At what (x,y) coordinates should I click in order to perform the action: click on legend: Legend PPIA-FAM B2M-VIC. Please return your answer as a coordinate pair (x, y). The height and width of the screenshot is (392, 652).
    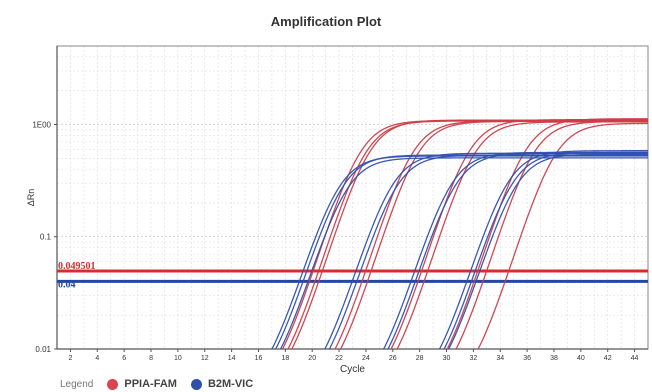
    Looking at the image, I should click on (163, 384).